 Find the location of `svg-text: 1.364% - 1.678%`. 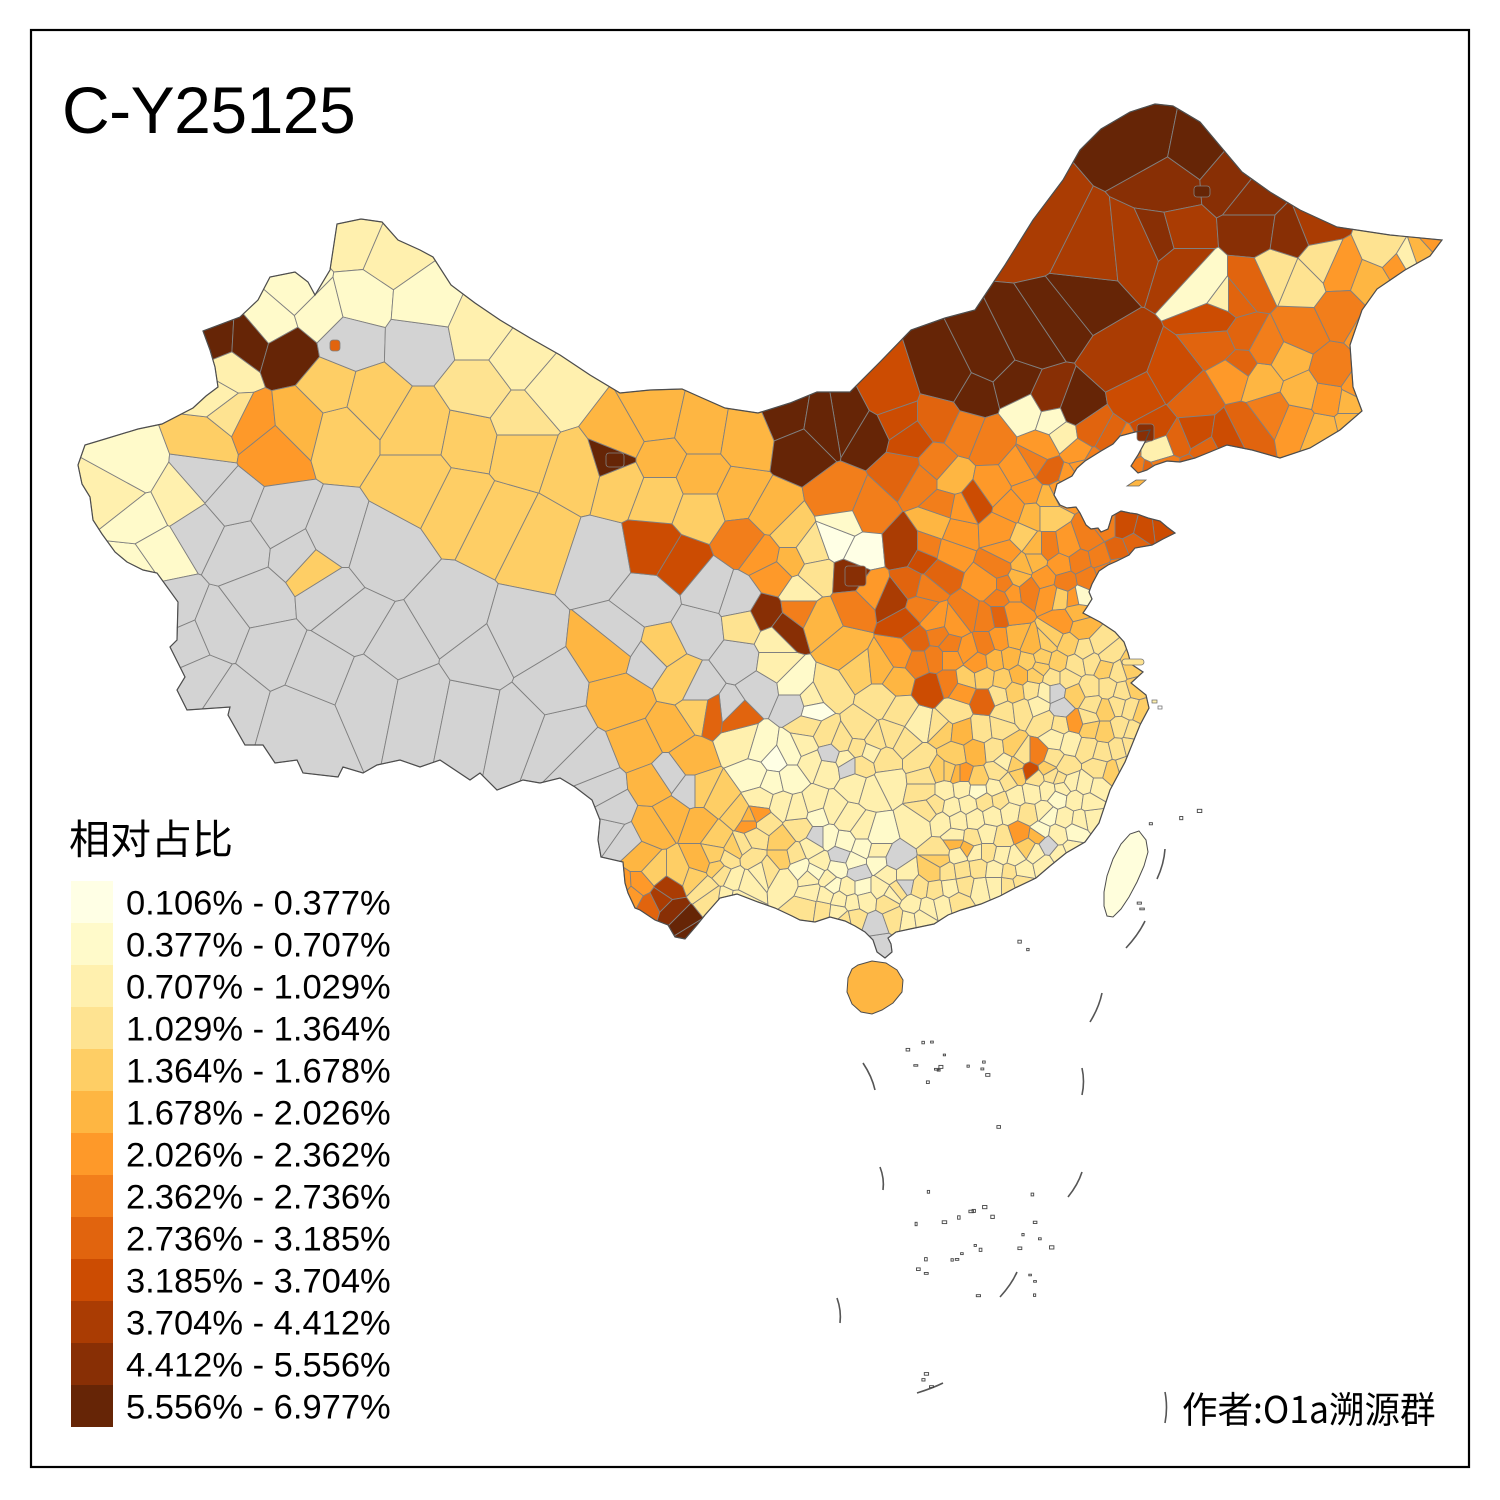

svg-text: 1.364% - 1.678% is located at coordinates (258, 1072).